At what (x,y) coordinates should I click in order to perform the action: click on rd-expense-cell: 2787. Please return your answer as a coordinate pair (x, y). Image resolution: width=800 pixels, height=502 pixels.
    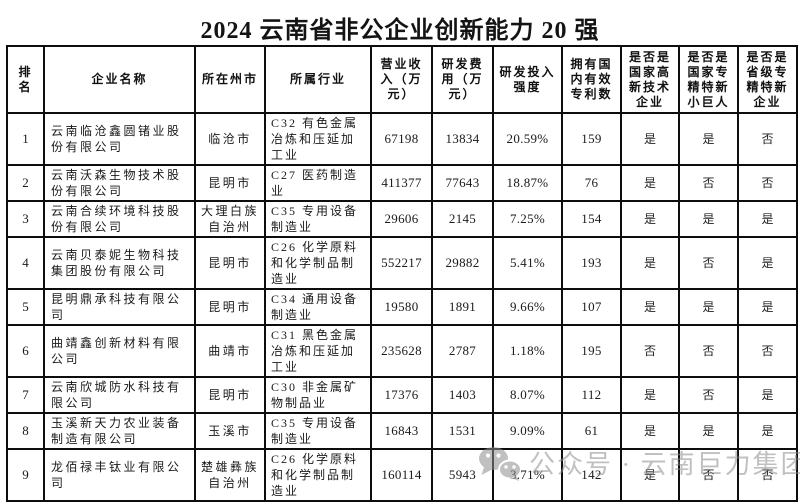
    Looking at the image, I should click on (462, 351).